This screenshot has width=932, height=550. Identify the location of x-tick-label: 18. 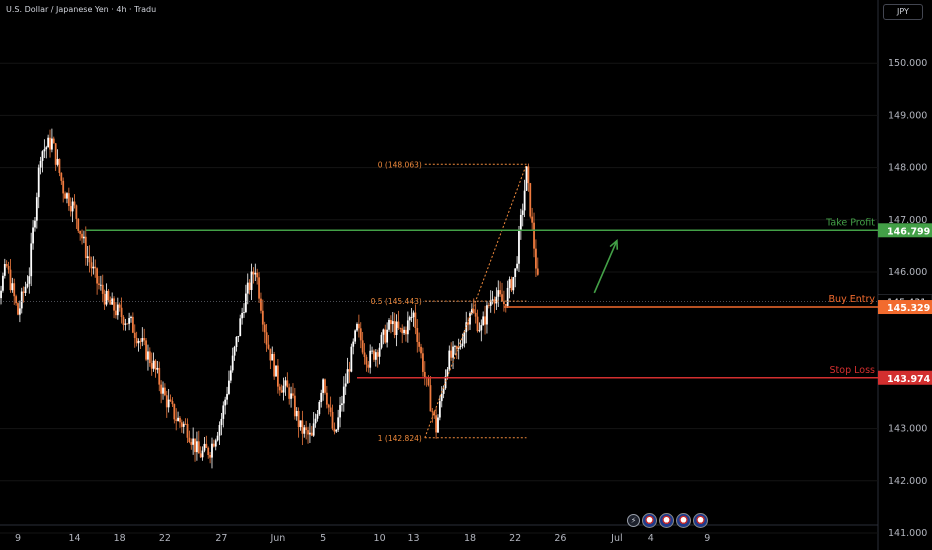
(120, 538).